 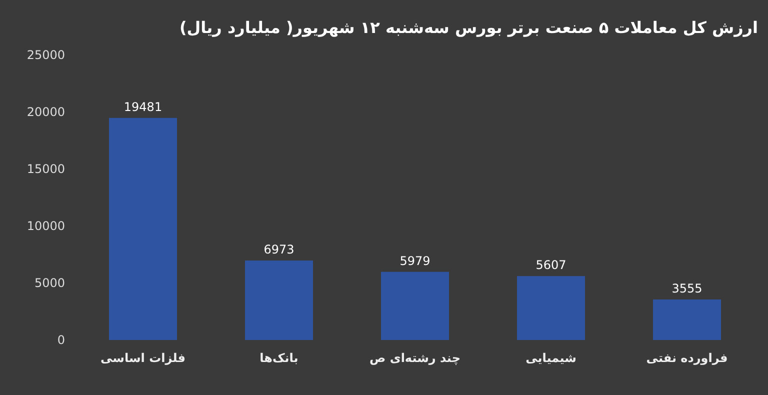 What do you see at coordinates (415, 261) in the screenshot?
I see `data-label: 5979` at bounding box center [415, 261].